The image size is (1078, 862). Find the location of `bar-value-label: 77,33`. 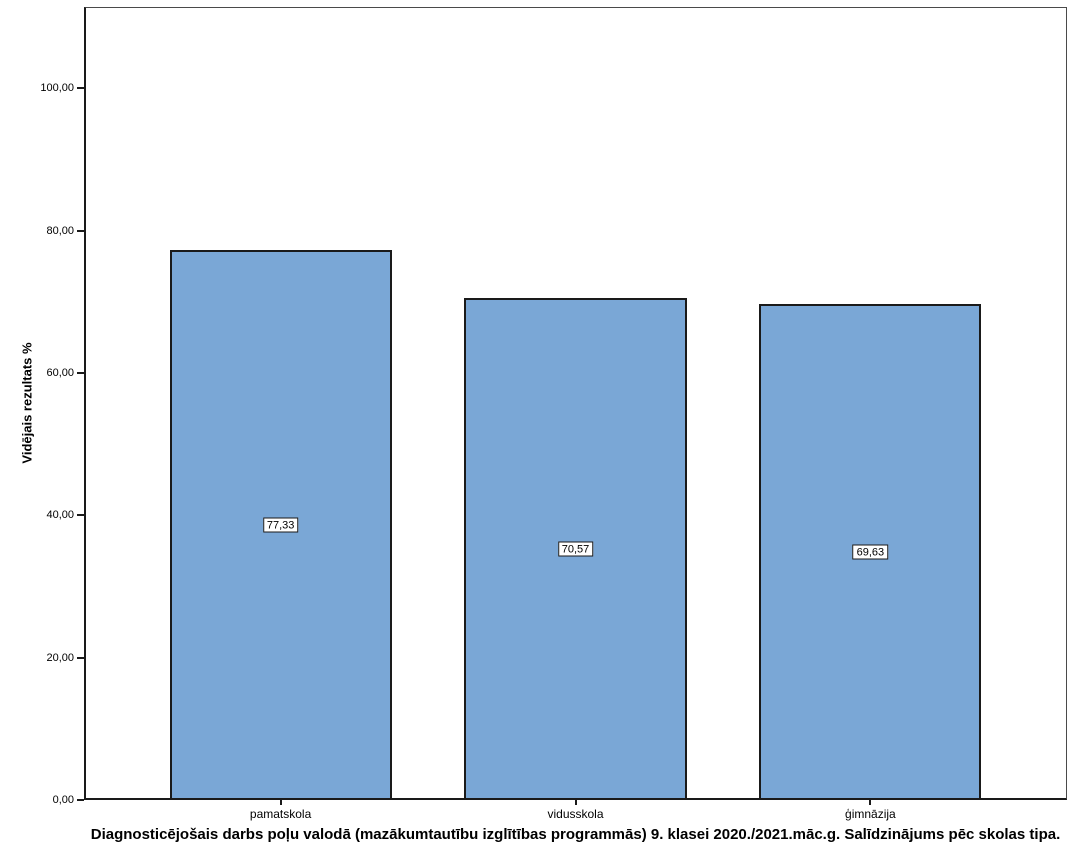

bar-value-label: 77,33 is located at coordinates (280, 525).